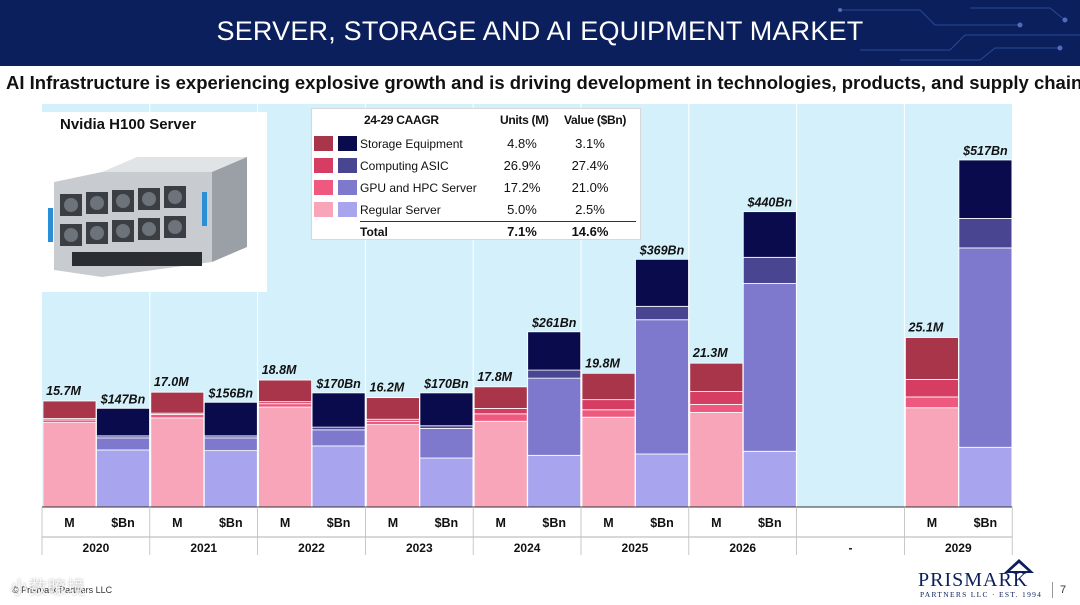 The width and height of the screenshot is (1080, 605). What do you see at coordinates (279, 370) in the screenshot?
I see `units-total-label: 18.8M` at bounding box center [279, 370].